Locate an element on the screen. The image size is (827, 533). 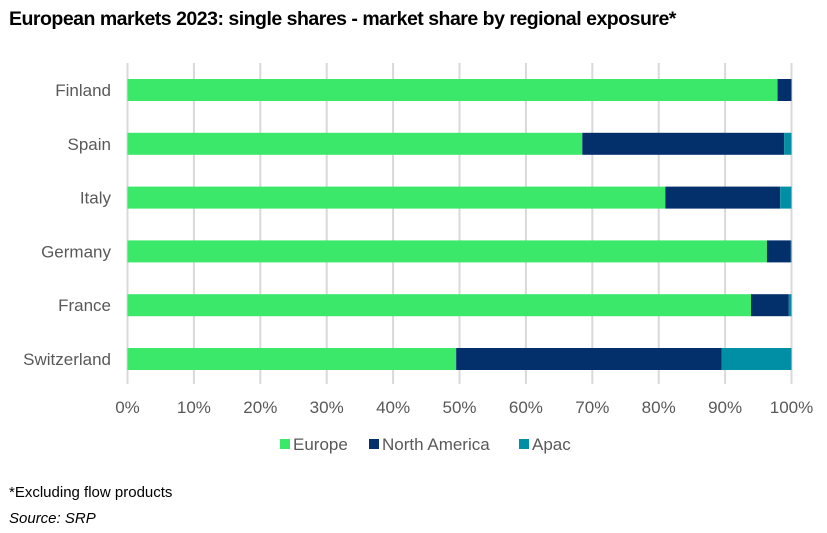
x-tick-label: 10% is located at coordinates (194, 407).